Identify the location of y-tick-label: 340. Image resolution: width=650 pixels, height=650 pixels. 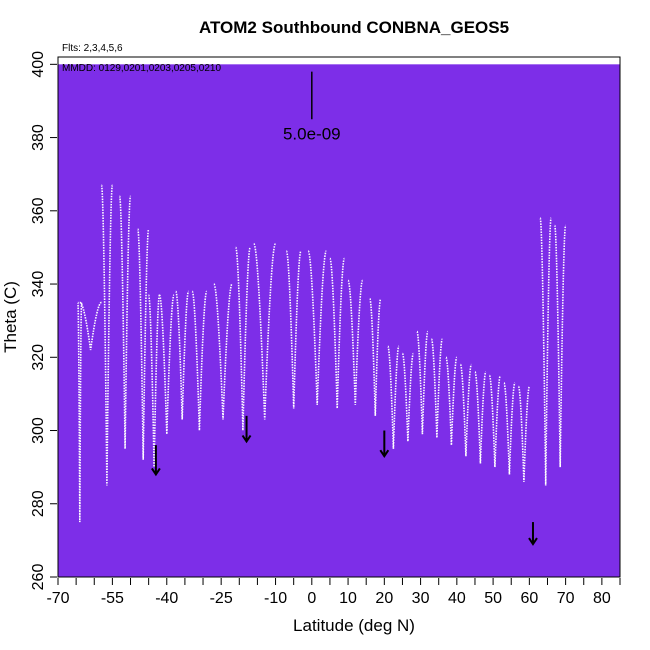
(38, 284).